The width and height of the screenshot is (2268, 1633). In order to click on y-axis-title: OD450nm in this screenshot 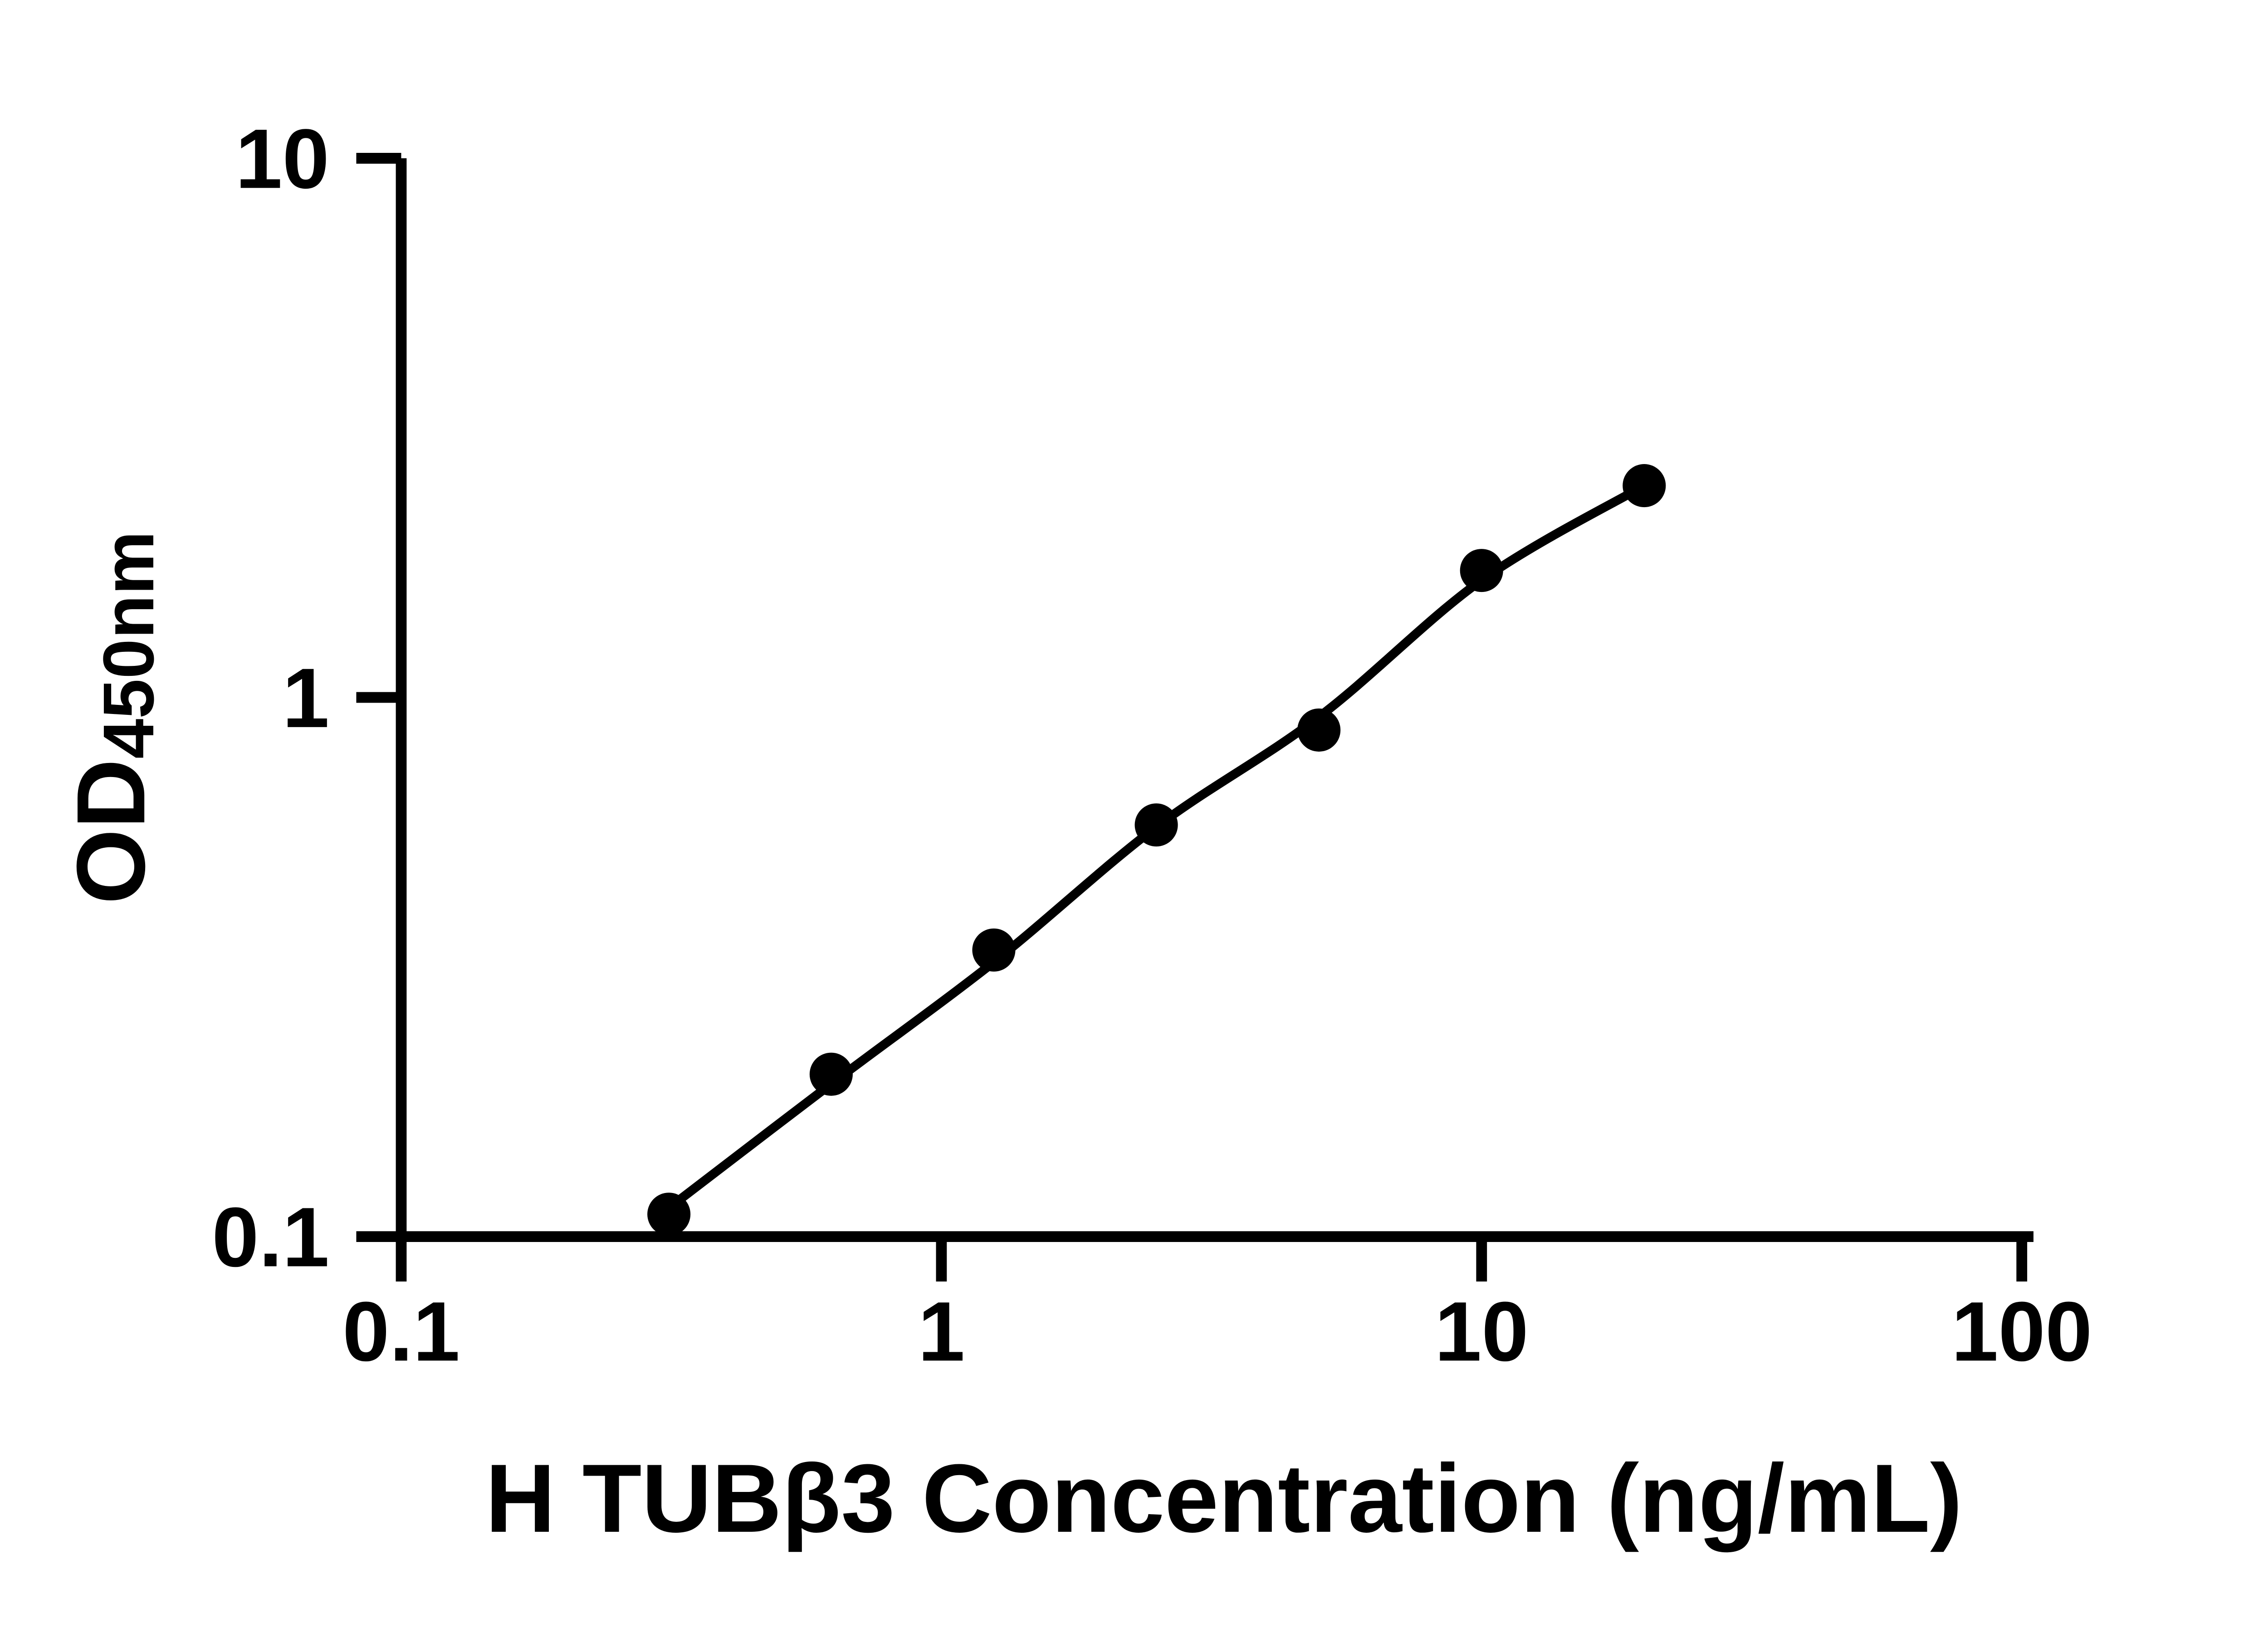, I will do `click(114, 718)`.